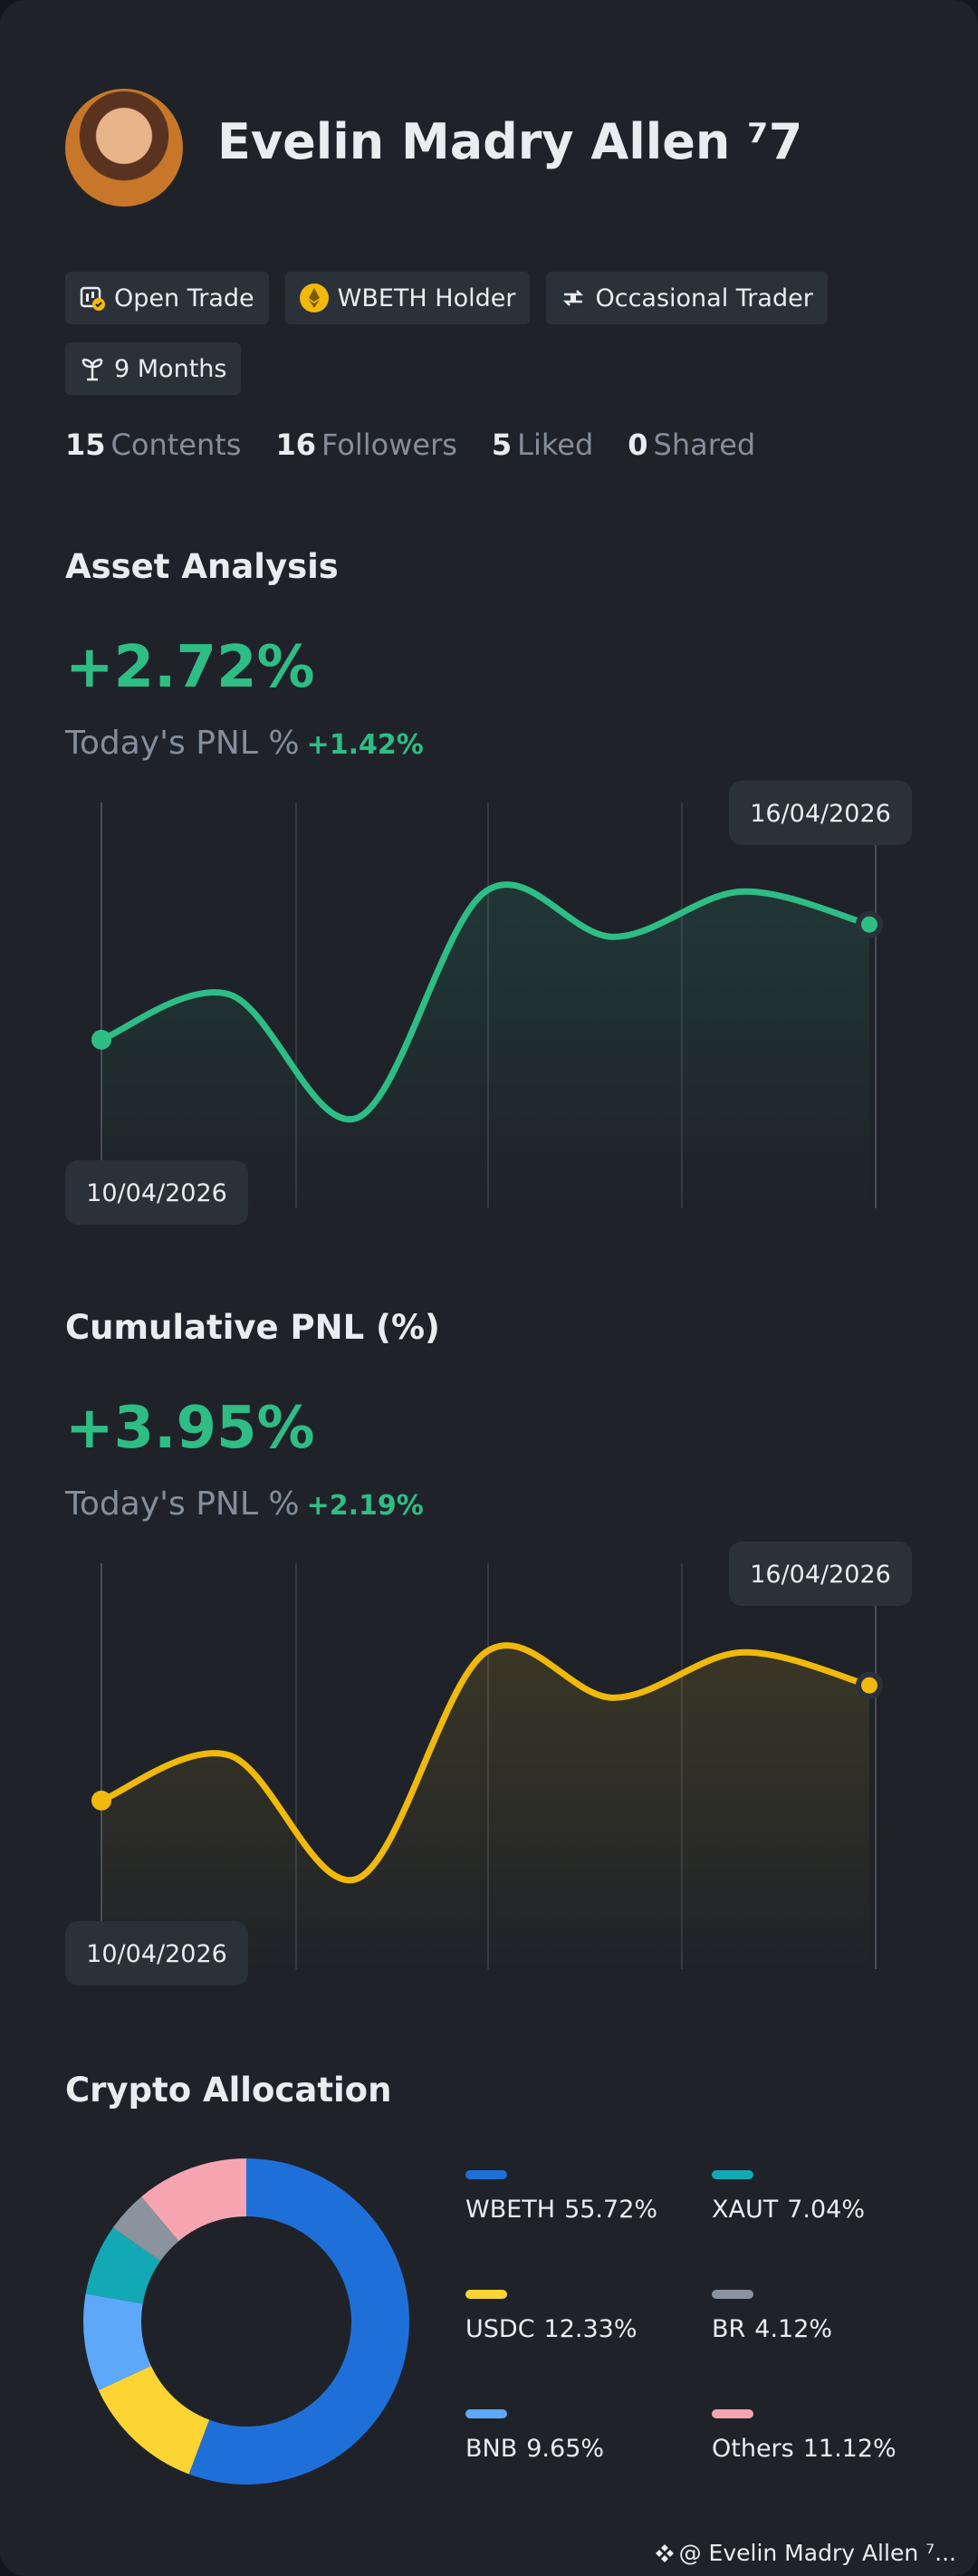 The height and width of the screenshot is (2576, 978). I want to click on tag: Occasional Trader, so click(687, 298).